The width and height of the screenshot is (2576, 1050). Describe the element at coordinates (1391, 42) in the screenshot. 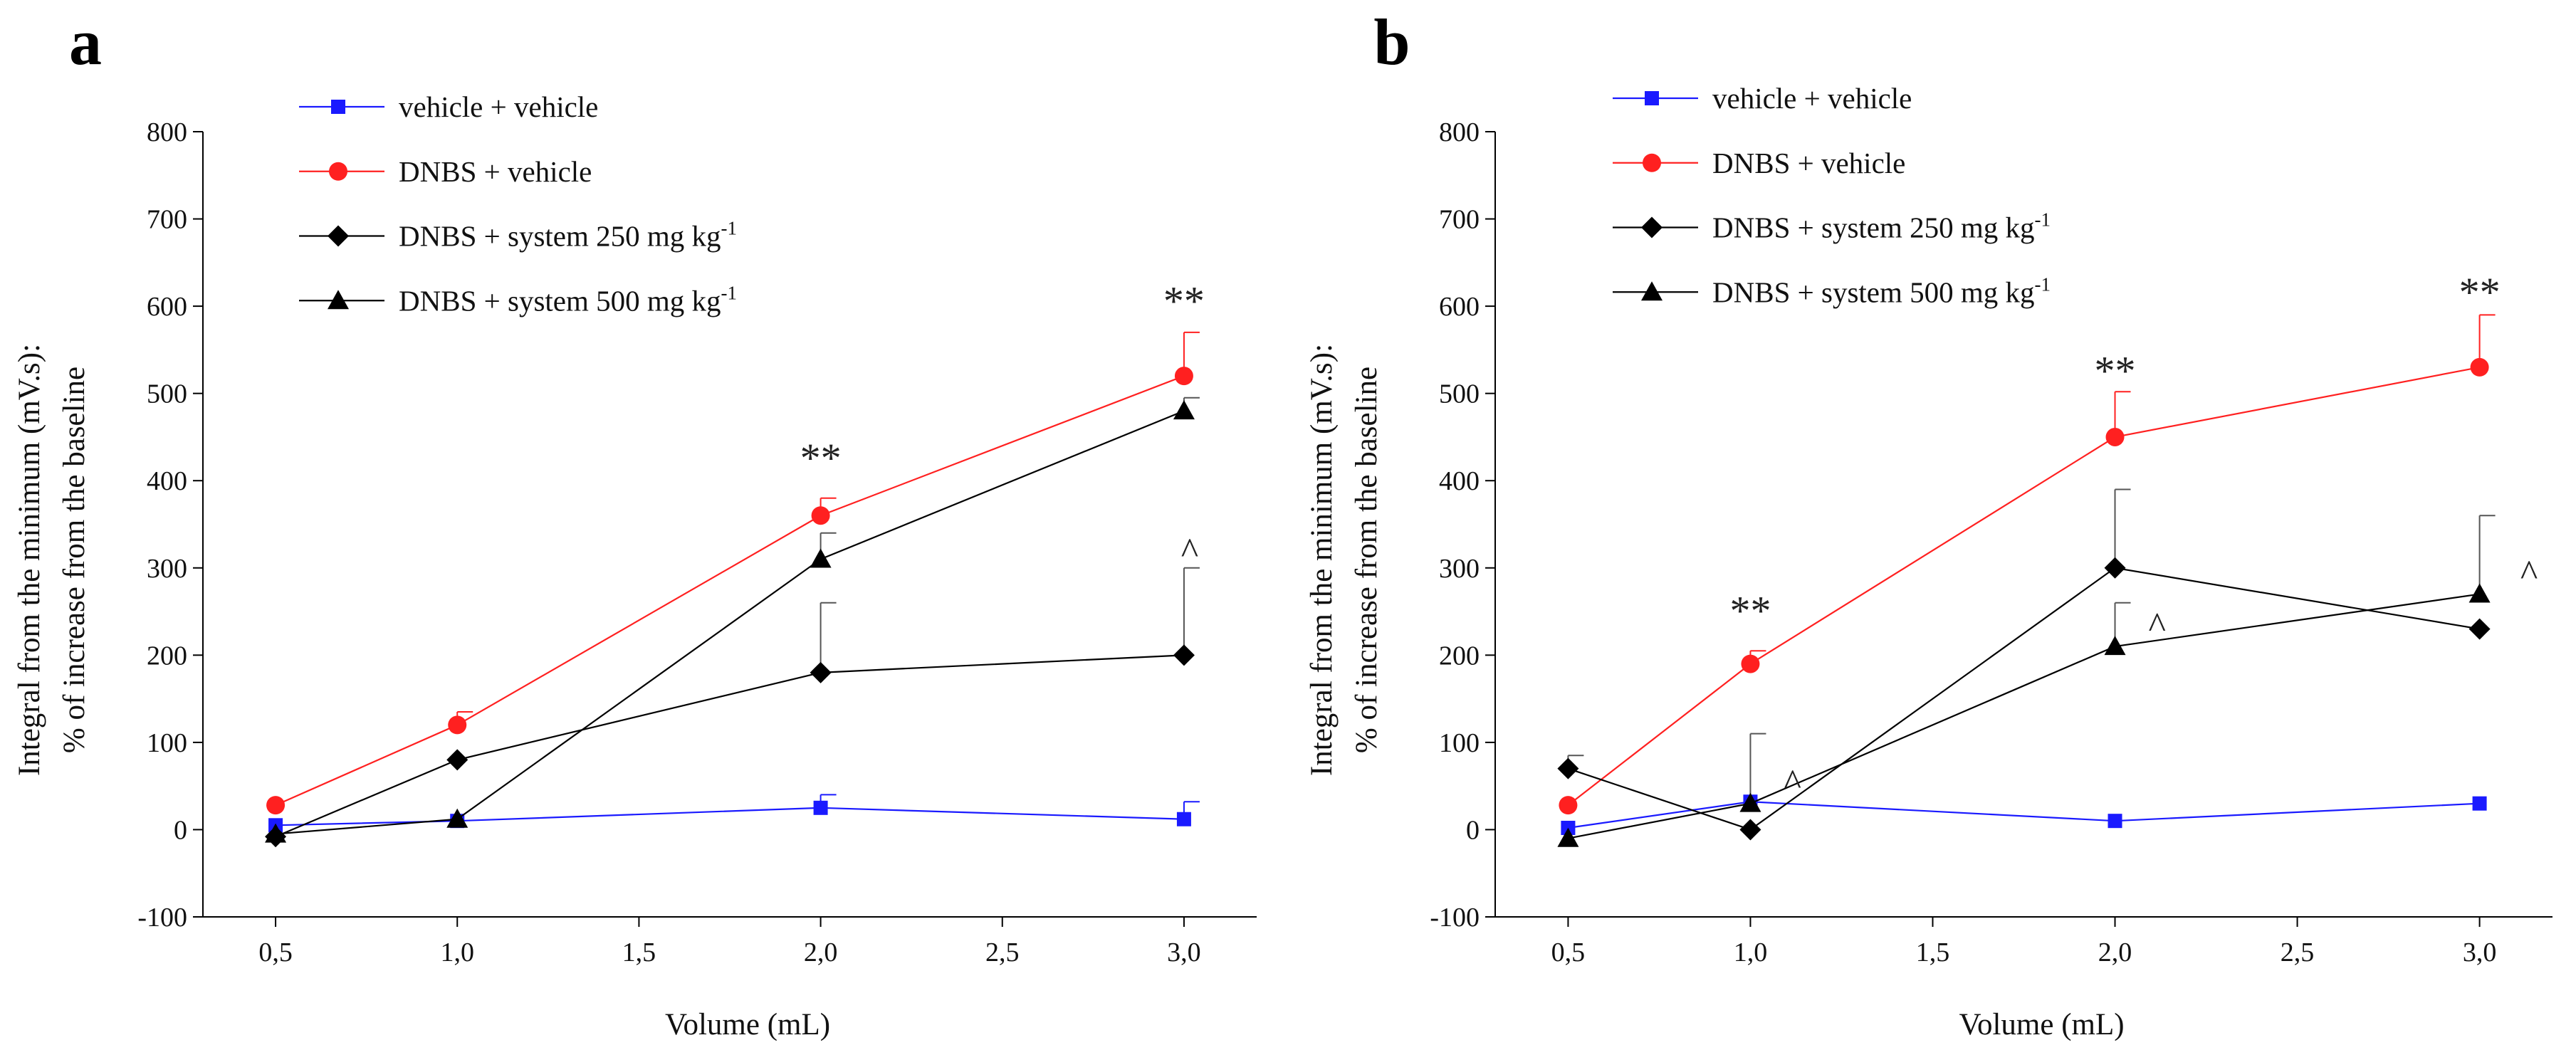

I see `panel-label: b` at that location.